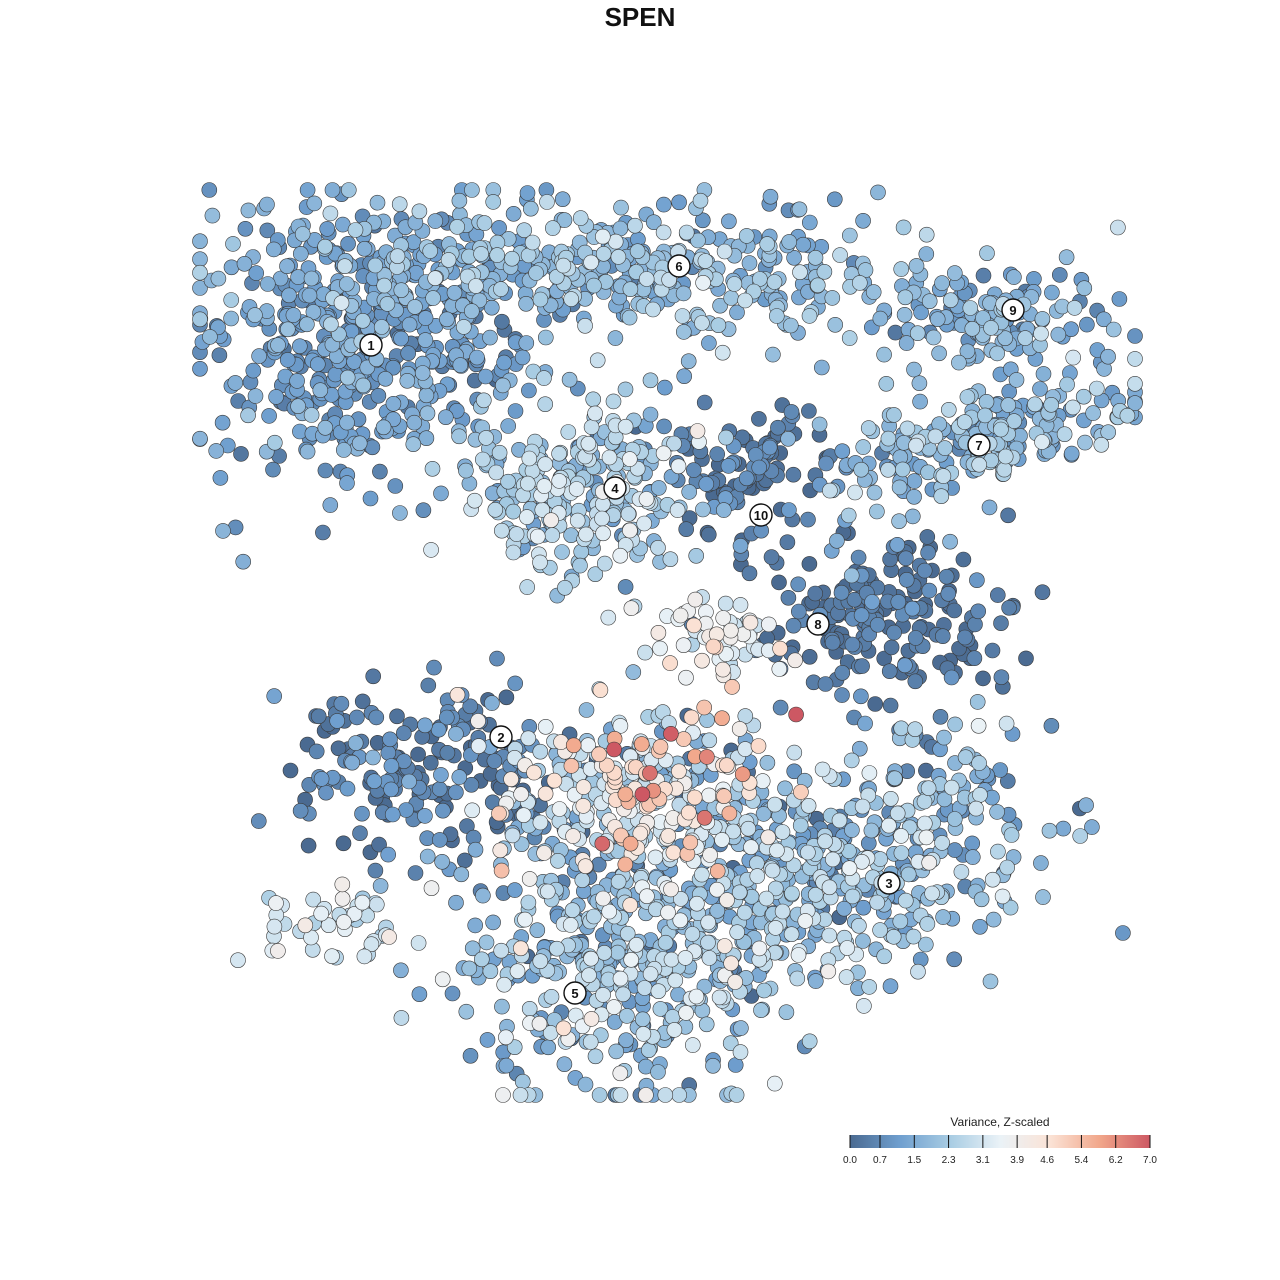  What do you see at coordinates (979, 445) in the screenshot?
I see `cluster-label-7: 7` at bounding box center [979, 445].